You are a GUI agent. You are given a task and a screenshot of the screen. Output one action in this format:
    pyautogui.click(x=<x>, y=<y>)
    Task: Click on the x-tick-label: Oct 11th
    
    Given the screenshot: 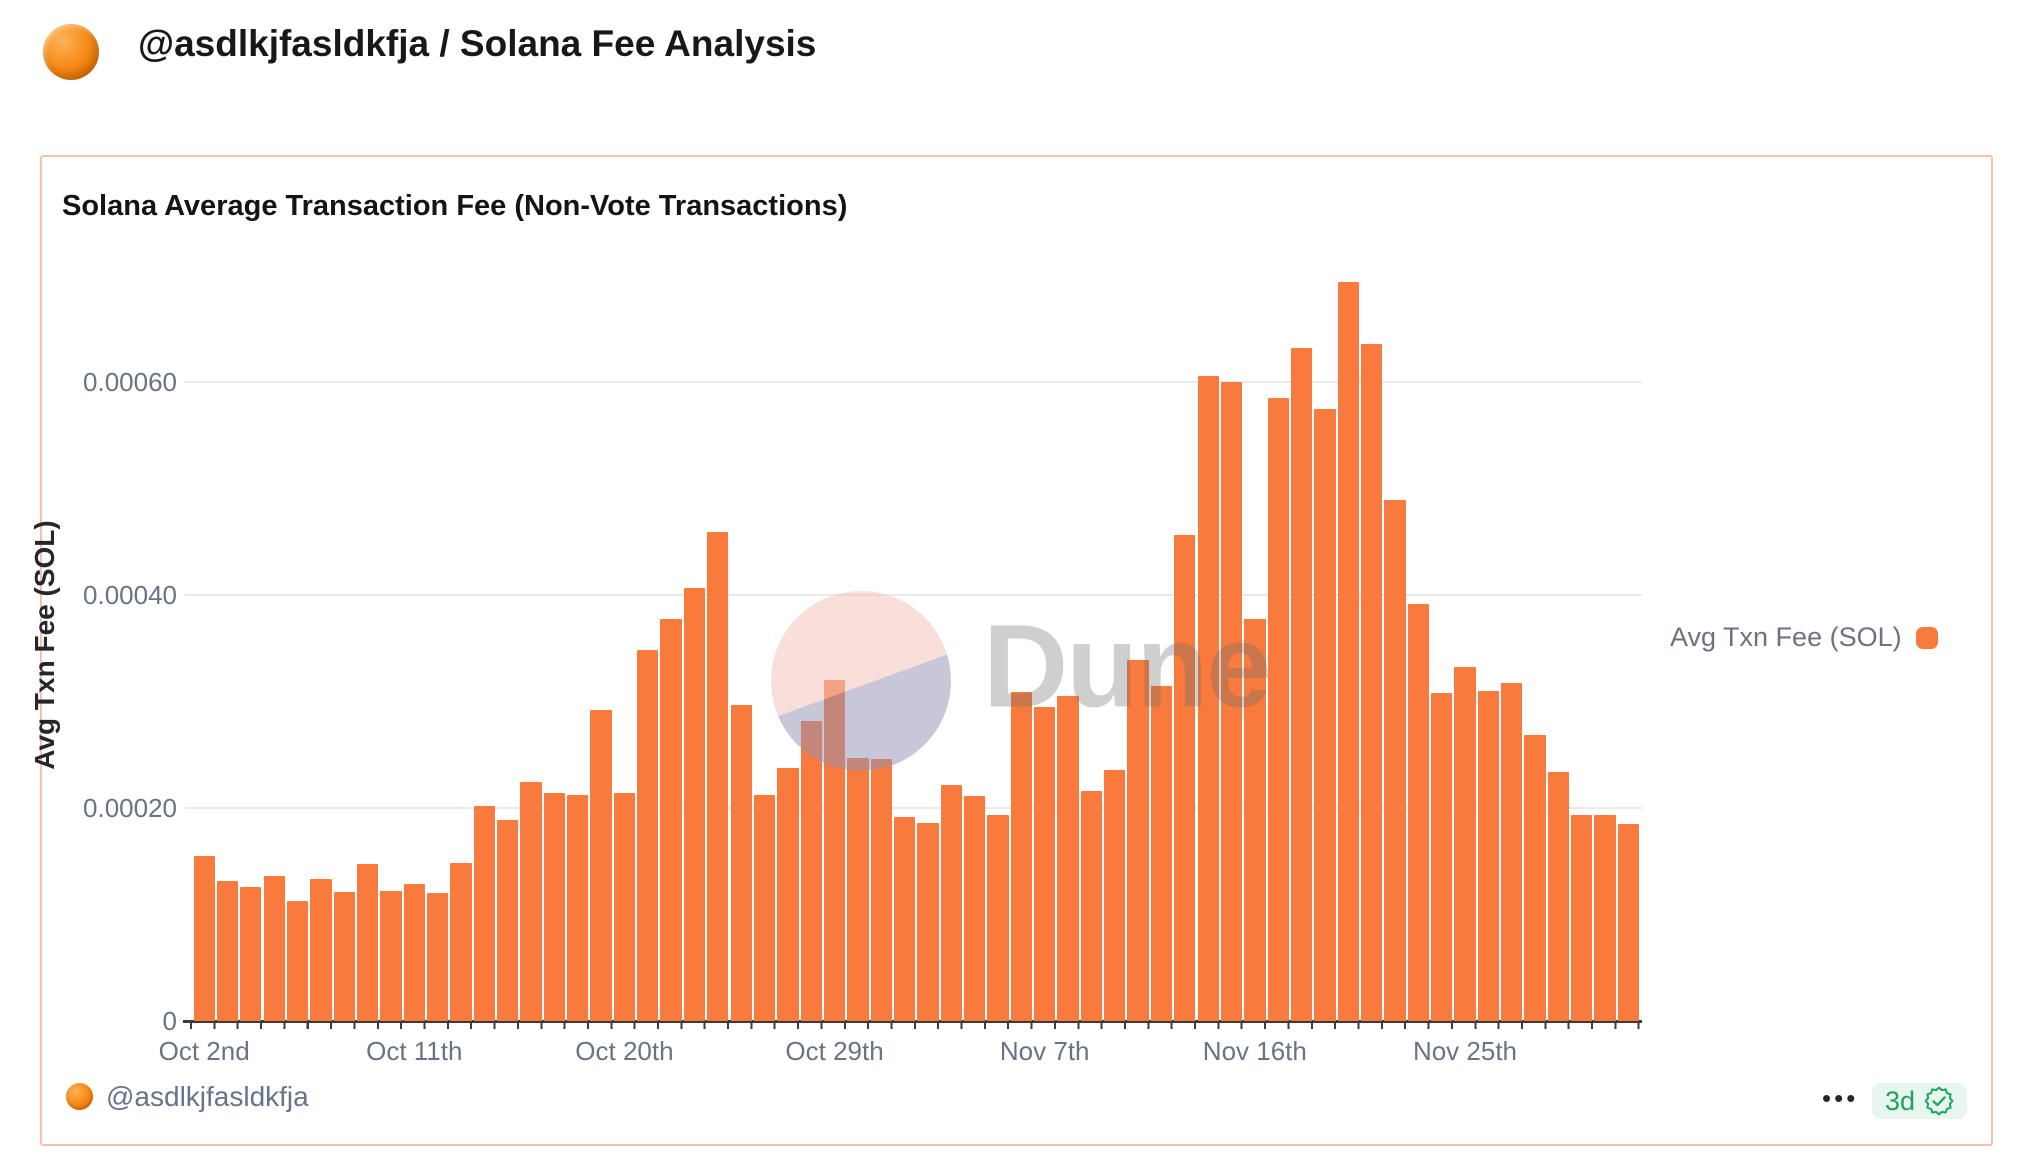 What is the action you would take?
    pyautogui.click(x=414, y=1051)
    